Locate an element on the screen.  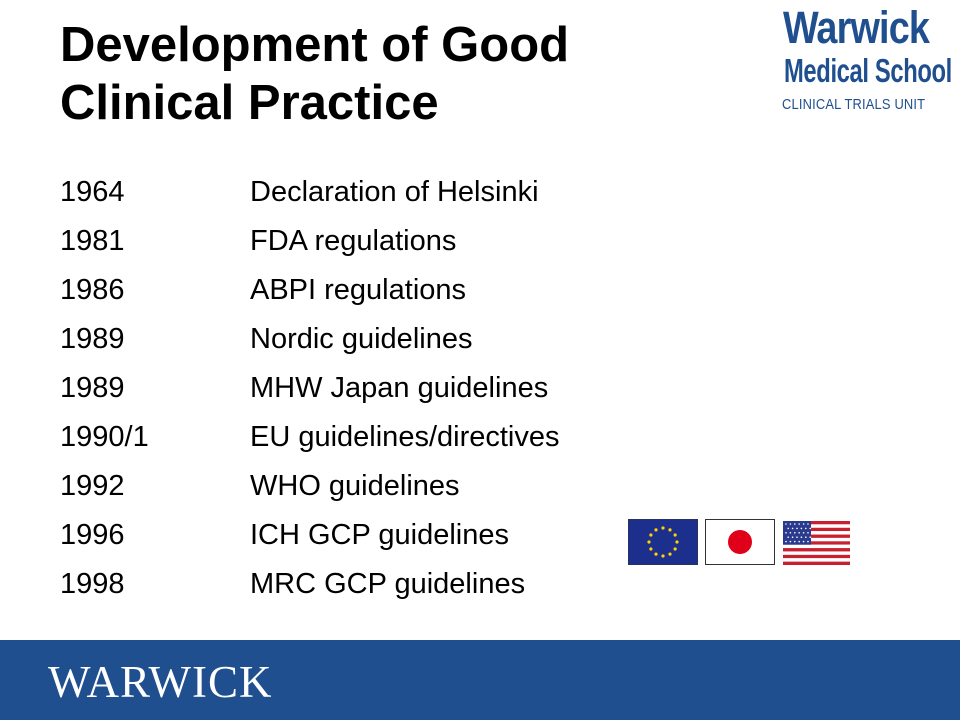
us-flag-icon is located at coordinates (816, 543).